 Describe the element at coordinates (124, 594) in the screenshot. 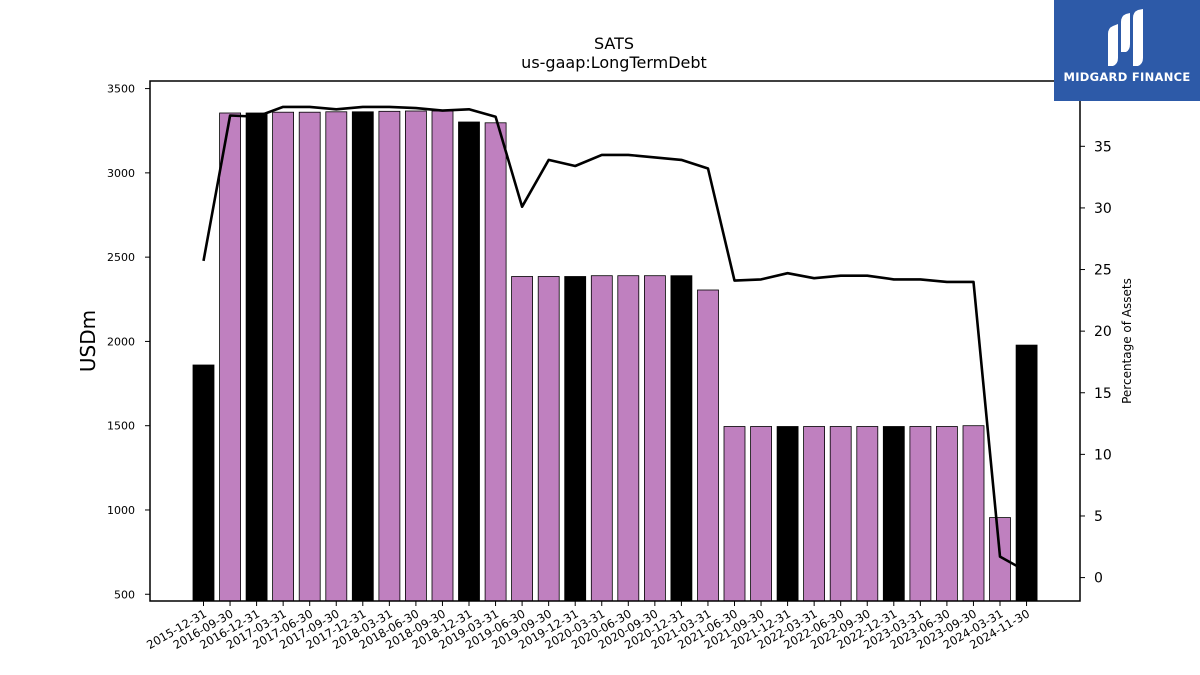

I see `y-tick-label: 500` at that location.